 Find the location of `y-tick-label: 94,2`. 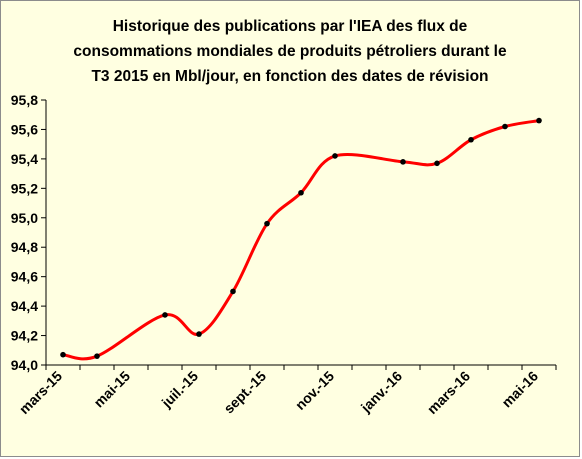

y-tick-label: 94,2 is located at coordinates (24, 336).